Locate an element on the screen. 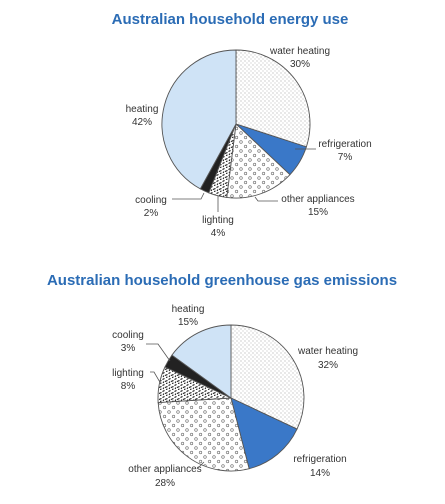 The height and width of the screenshot is (504, 445). chart-2-leader-lighting is located at coordinates (156, 378).